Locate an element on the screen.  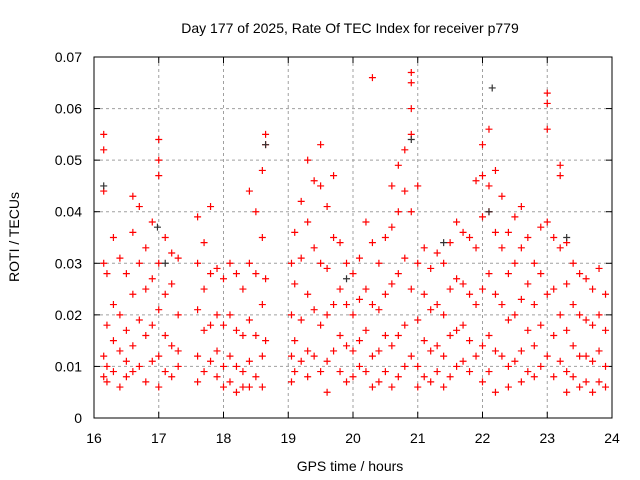
y-tick-label: 0.07 is located at coordinates (68, 57).